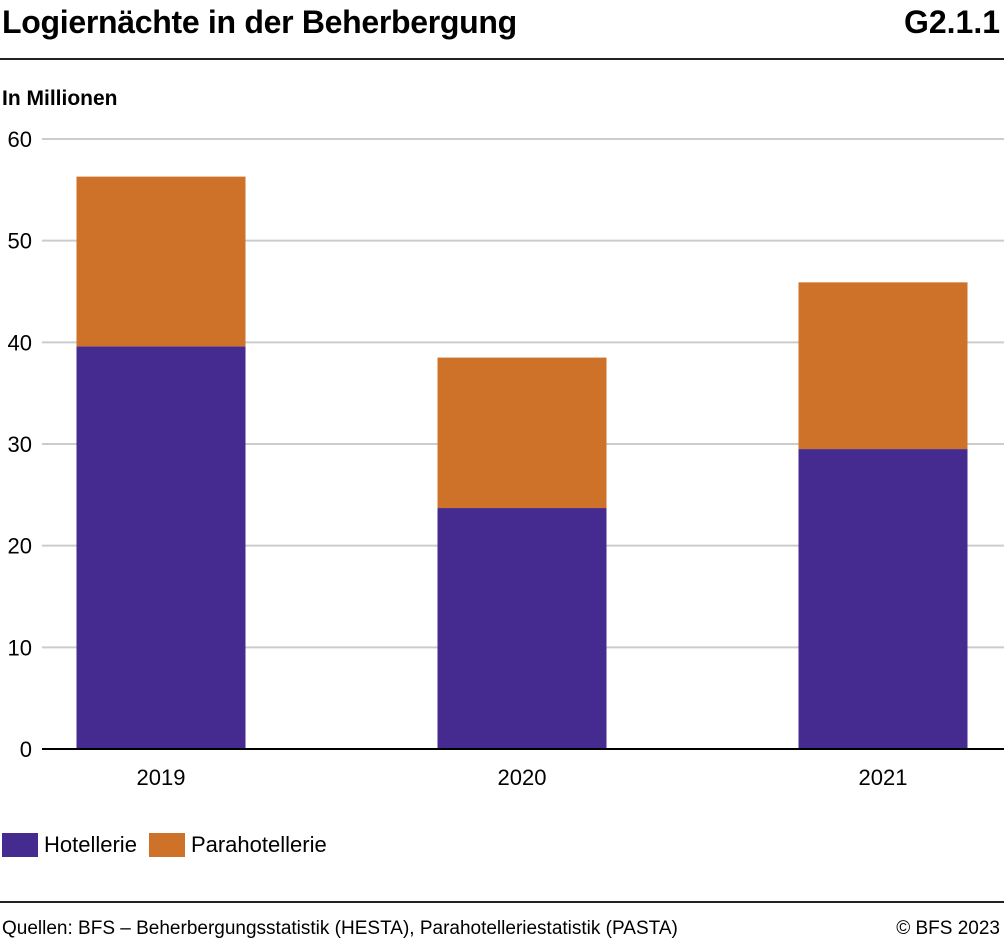  I want to click on legend-item-parahotellerie: Parahotellerie, so click(237, 845).